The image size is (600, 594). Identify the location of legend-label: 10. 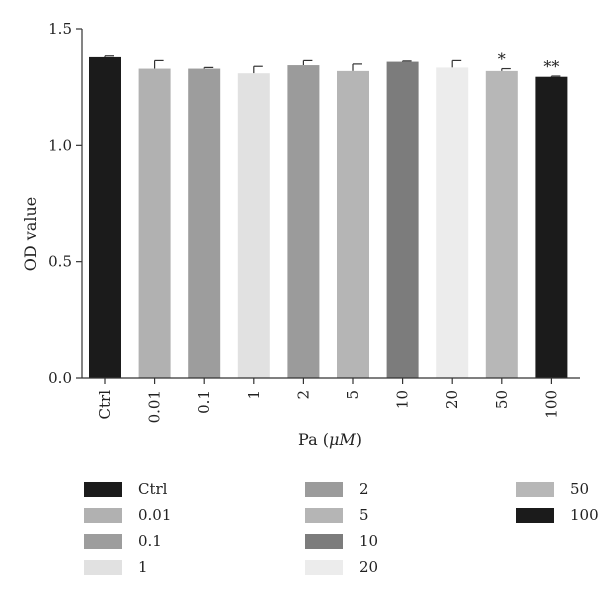
(369, 541).